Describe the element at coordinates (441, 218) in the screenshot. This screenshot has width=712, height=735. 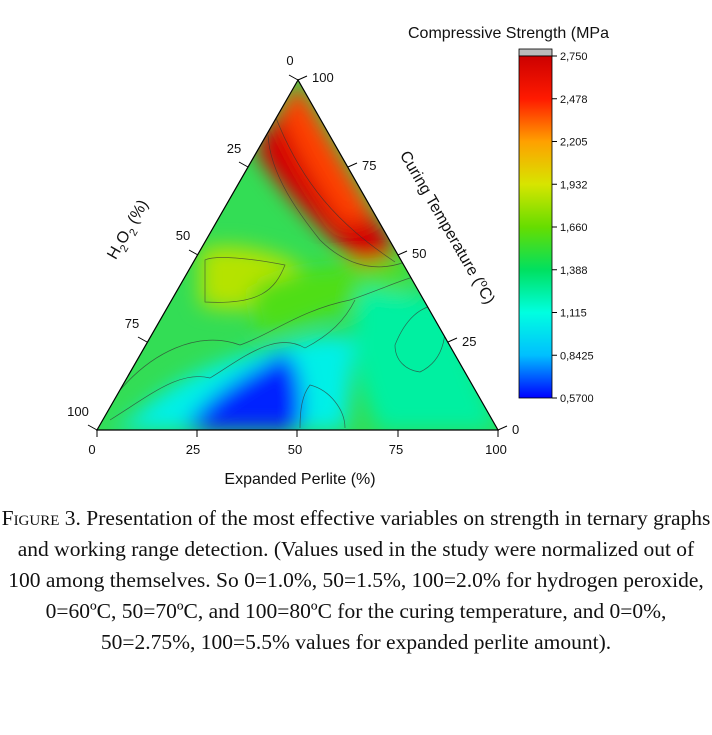
I see `curing-title-base: Curing Temperature (` at that location.